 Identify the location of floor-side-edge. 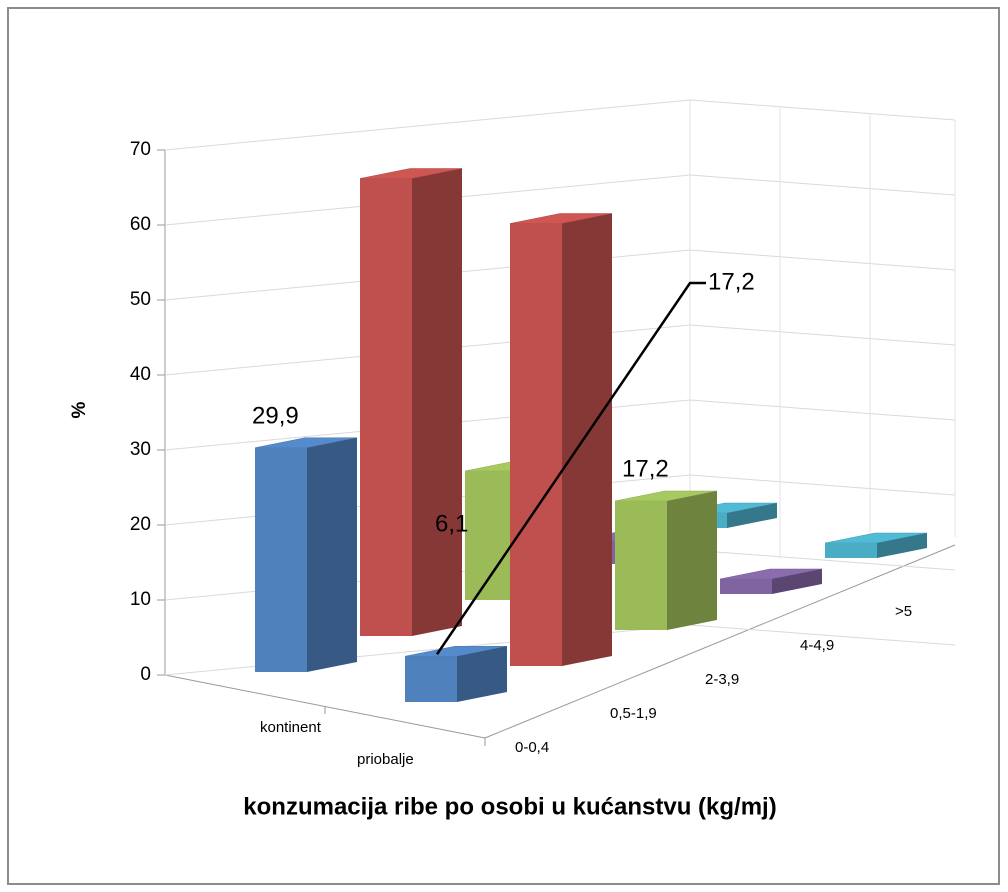
(720, 641).